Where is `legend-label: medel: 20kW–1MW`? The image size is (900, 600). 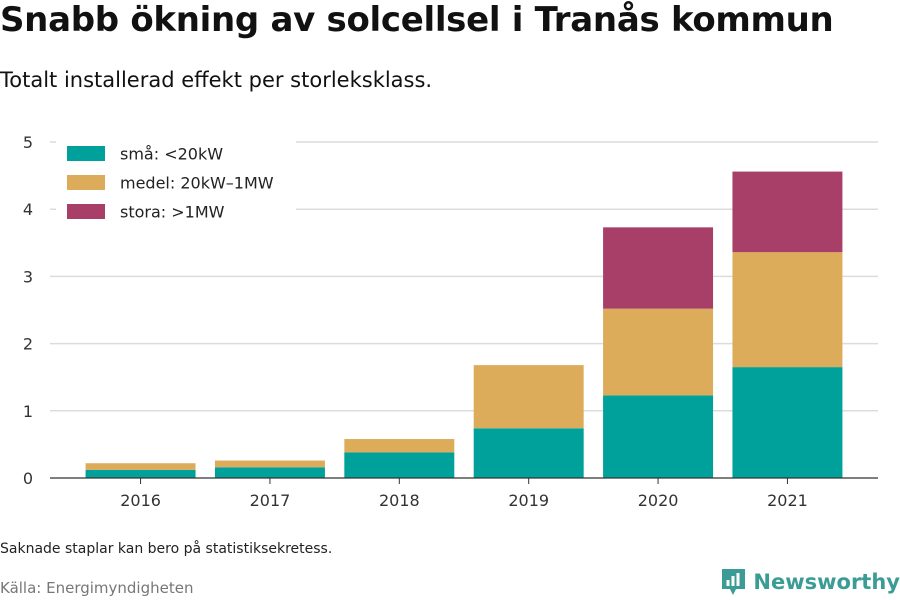
legend-label: medel: 20kW–1MW is located at coordinates (197, 183).